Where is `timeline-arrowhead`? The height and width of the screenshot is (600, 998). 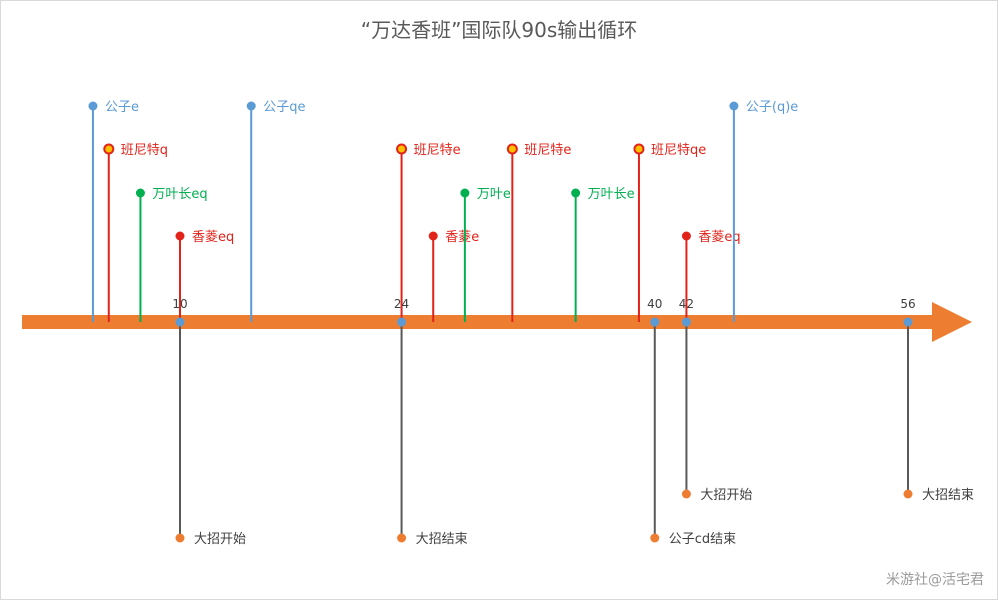 timeline-arrowhead is located at coordinates (952, 322).